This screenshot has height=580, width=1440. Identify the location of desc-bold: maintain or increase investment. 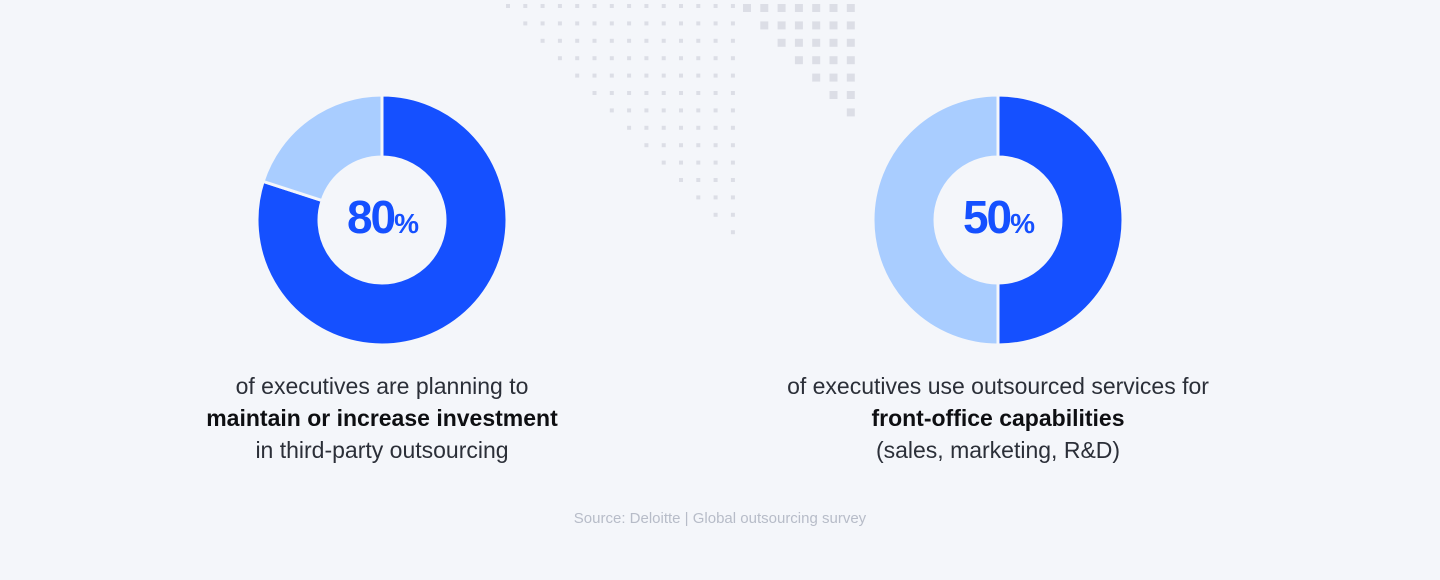
(382, 418).